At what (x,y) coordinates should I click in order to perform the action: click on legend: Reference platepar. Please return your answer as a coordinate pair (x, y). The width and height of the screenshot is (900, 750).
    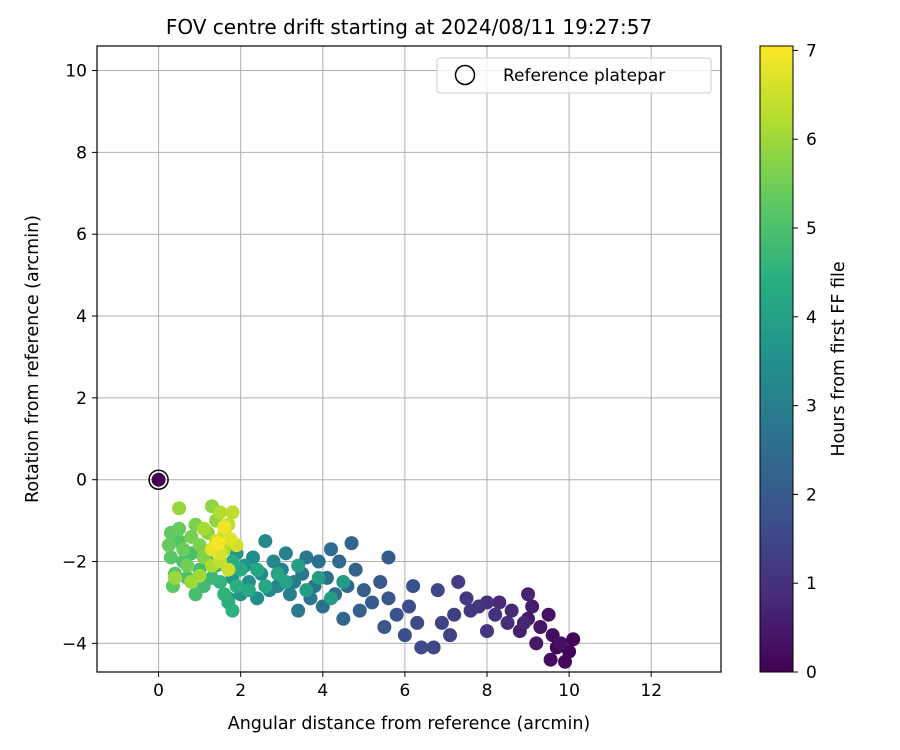
    Looking at the image, I should click on (574, 75).